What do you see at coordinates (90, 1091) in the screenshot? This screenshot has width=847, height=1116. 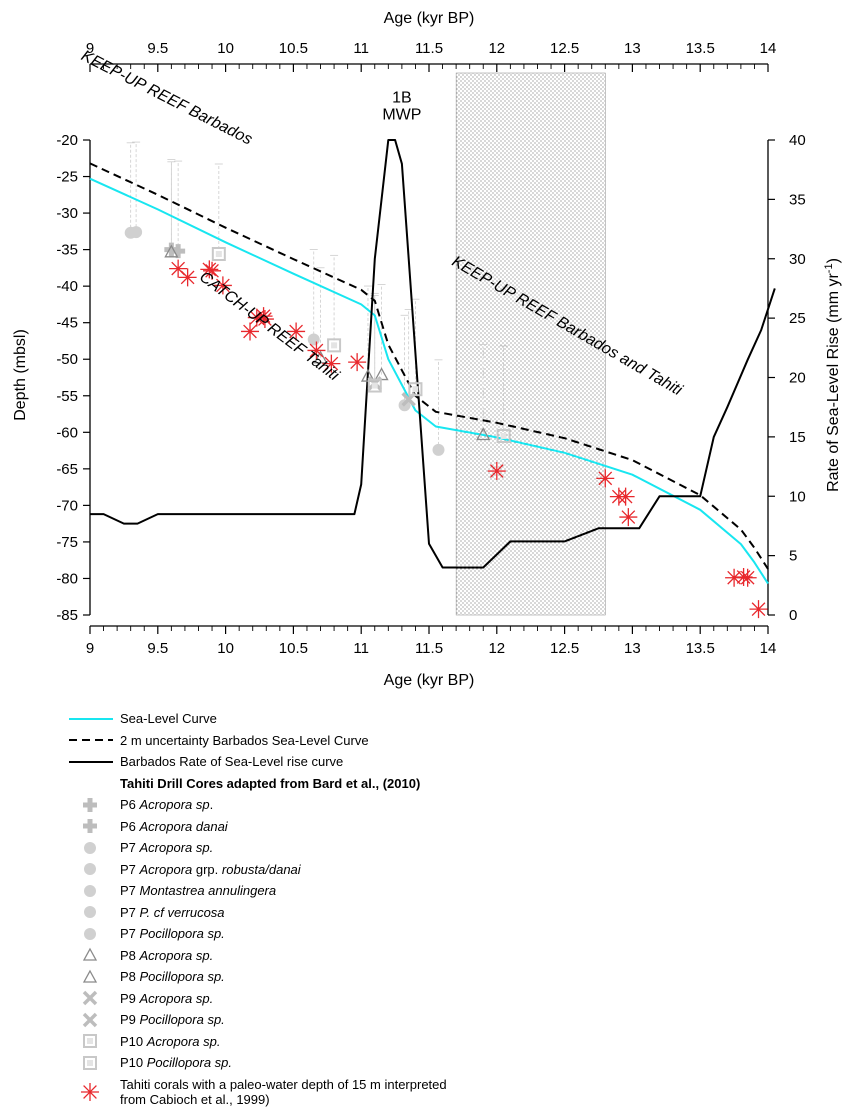 I see `red-star-marker-icon` at bounding box center [90, 1091].